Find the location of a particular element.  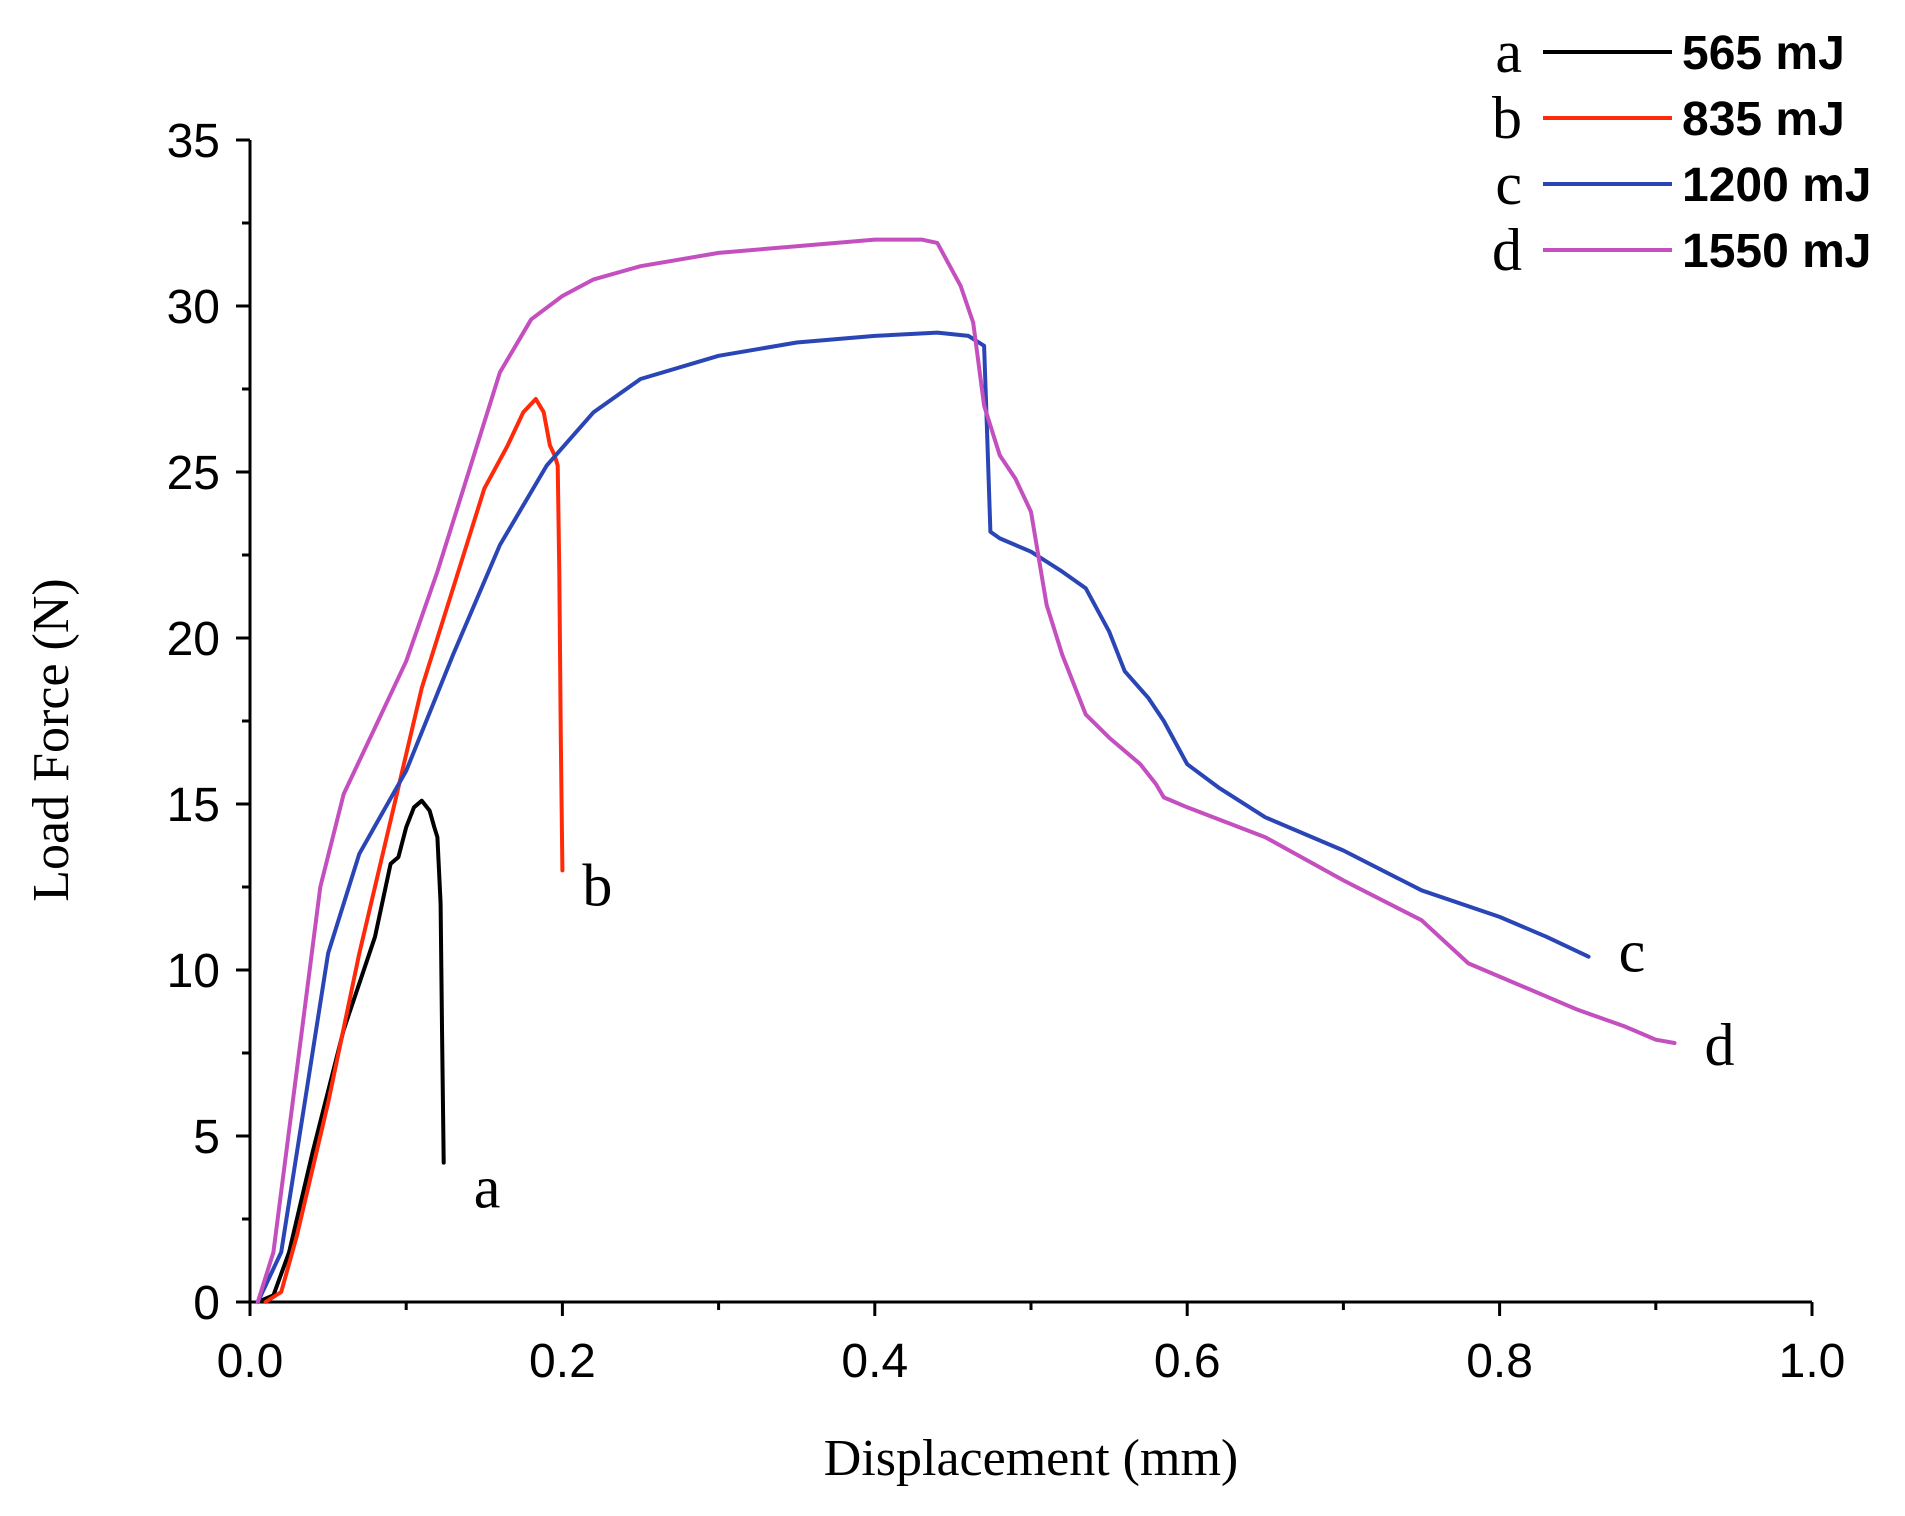

legend-label-d: 1550 mJ is located at coordinates (1777, 251).